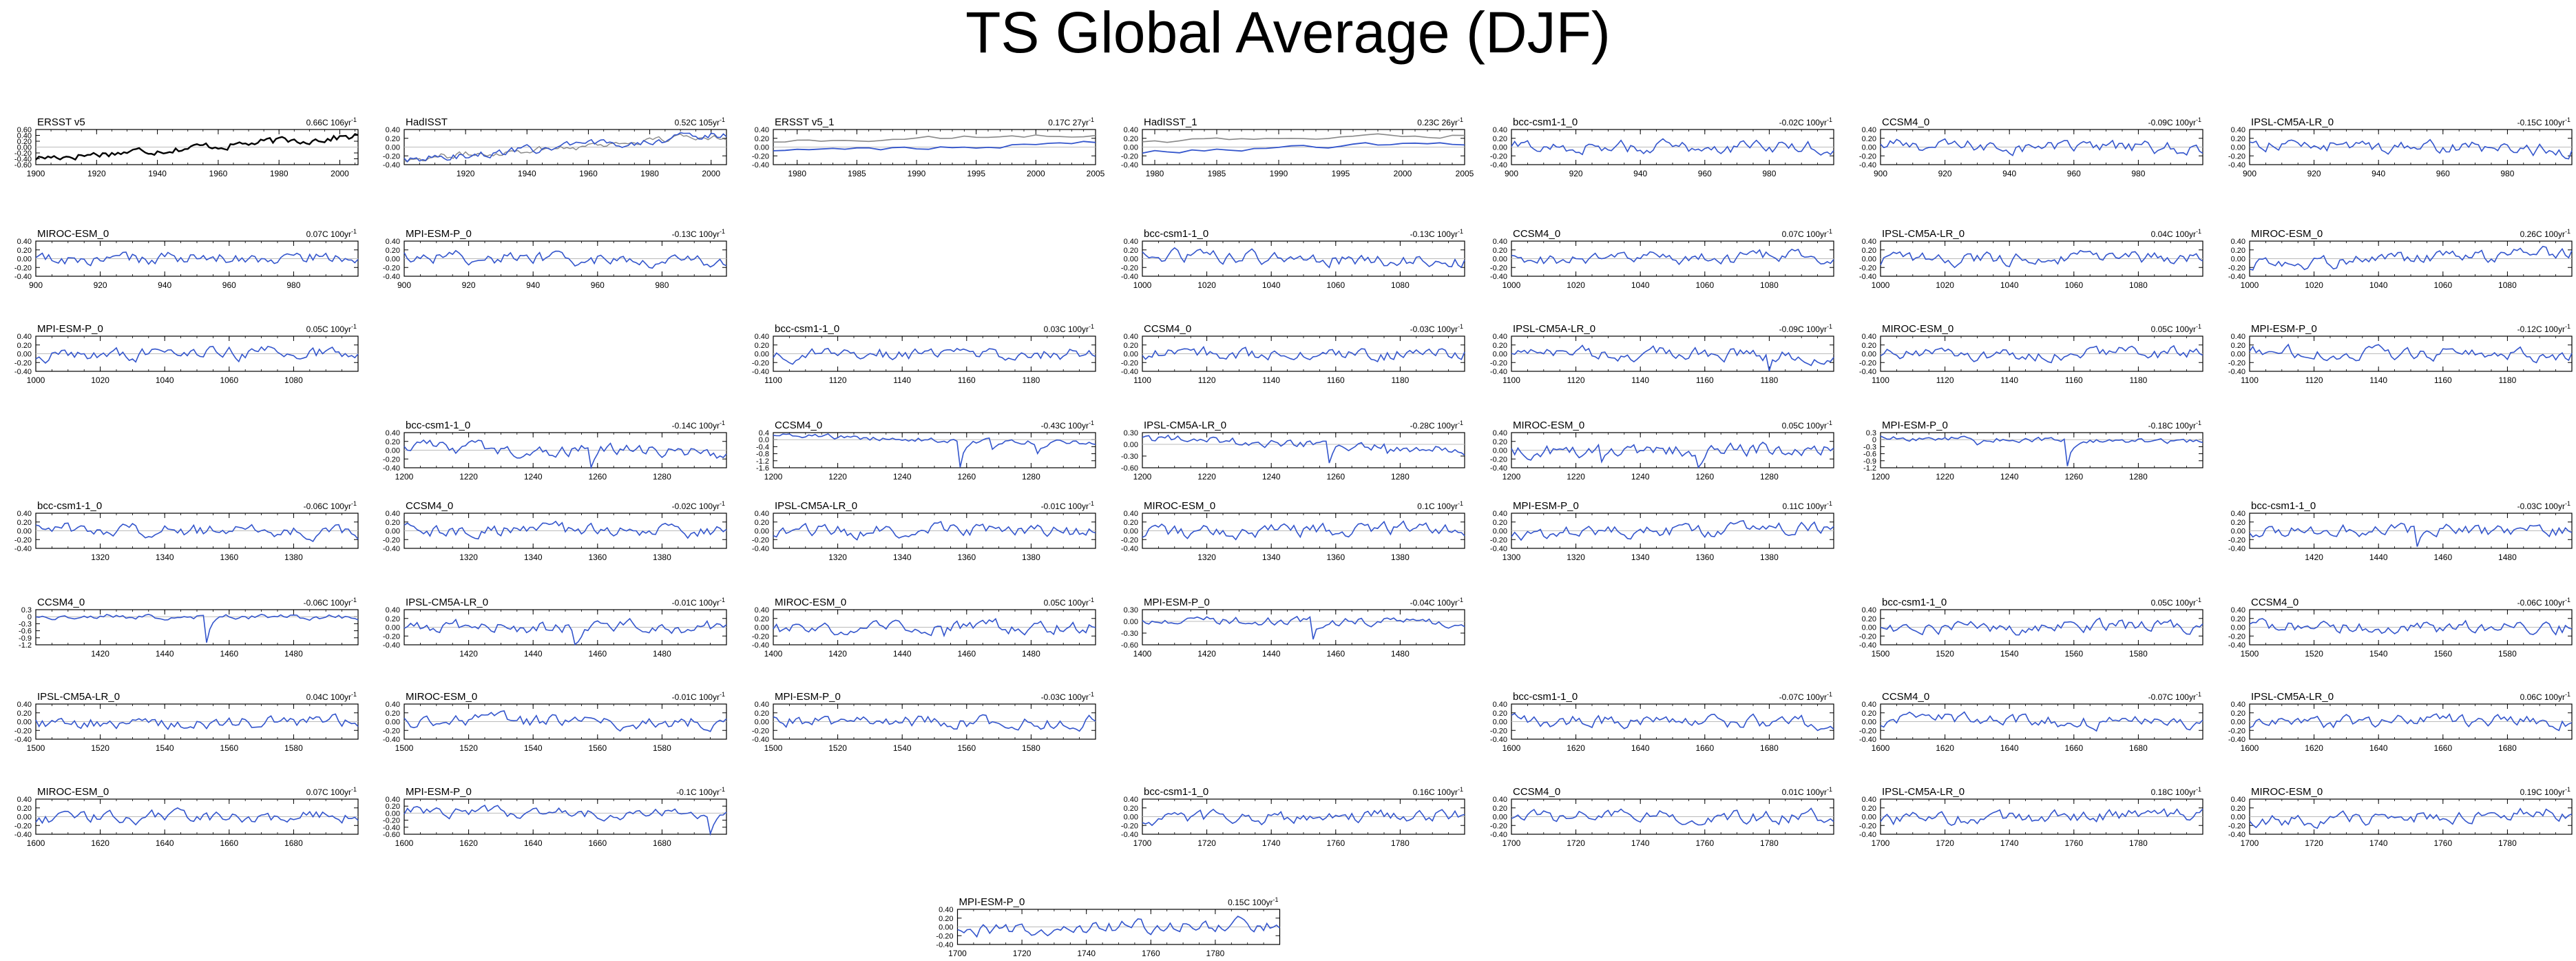  I want to click on trend-value: 0.05C 100yr, so click(328, 329).